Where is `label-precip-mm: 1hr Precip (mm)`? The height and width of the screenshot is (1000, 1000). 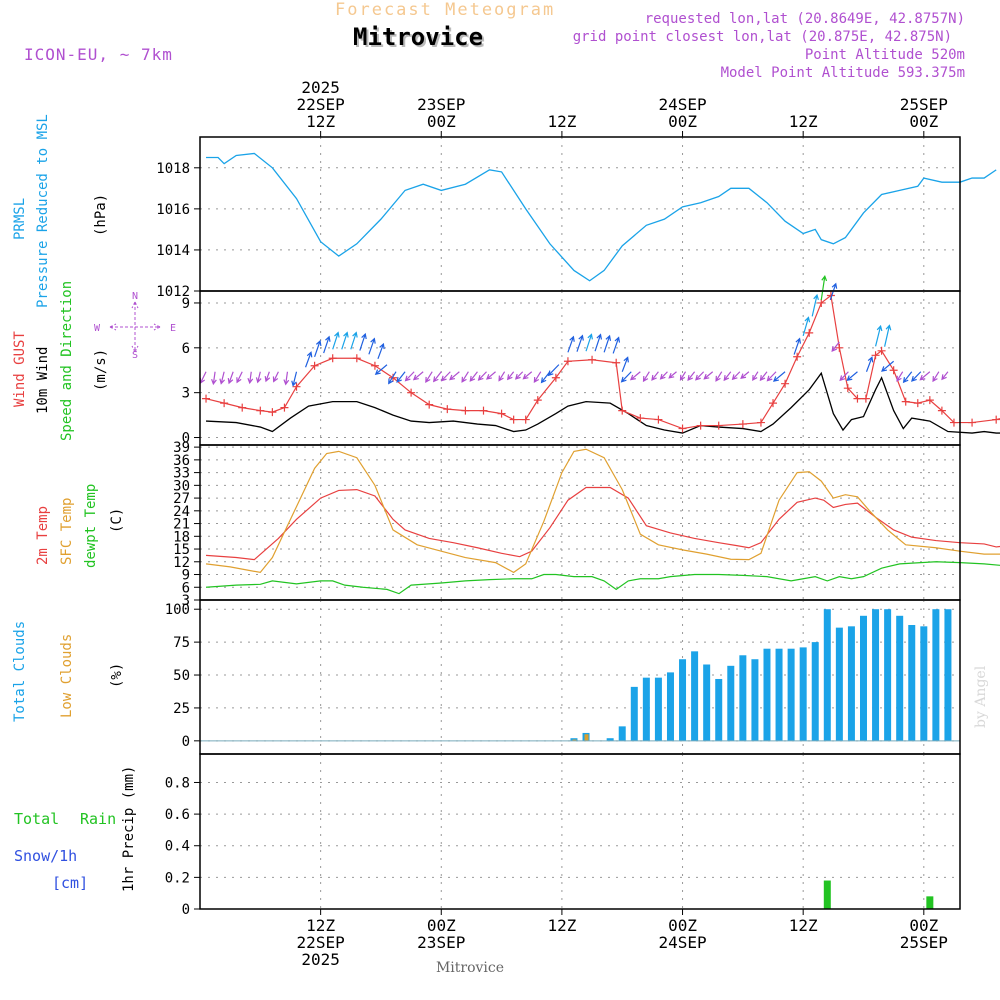 label-precip-mm: 1hr Precip (mm) is located at coordinates (129, 829).